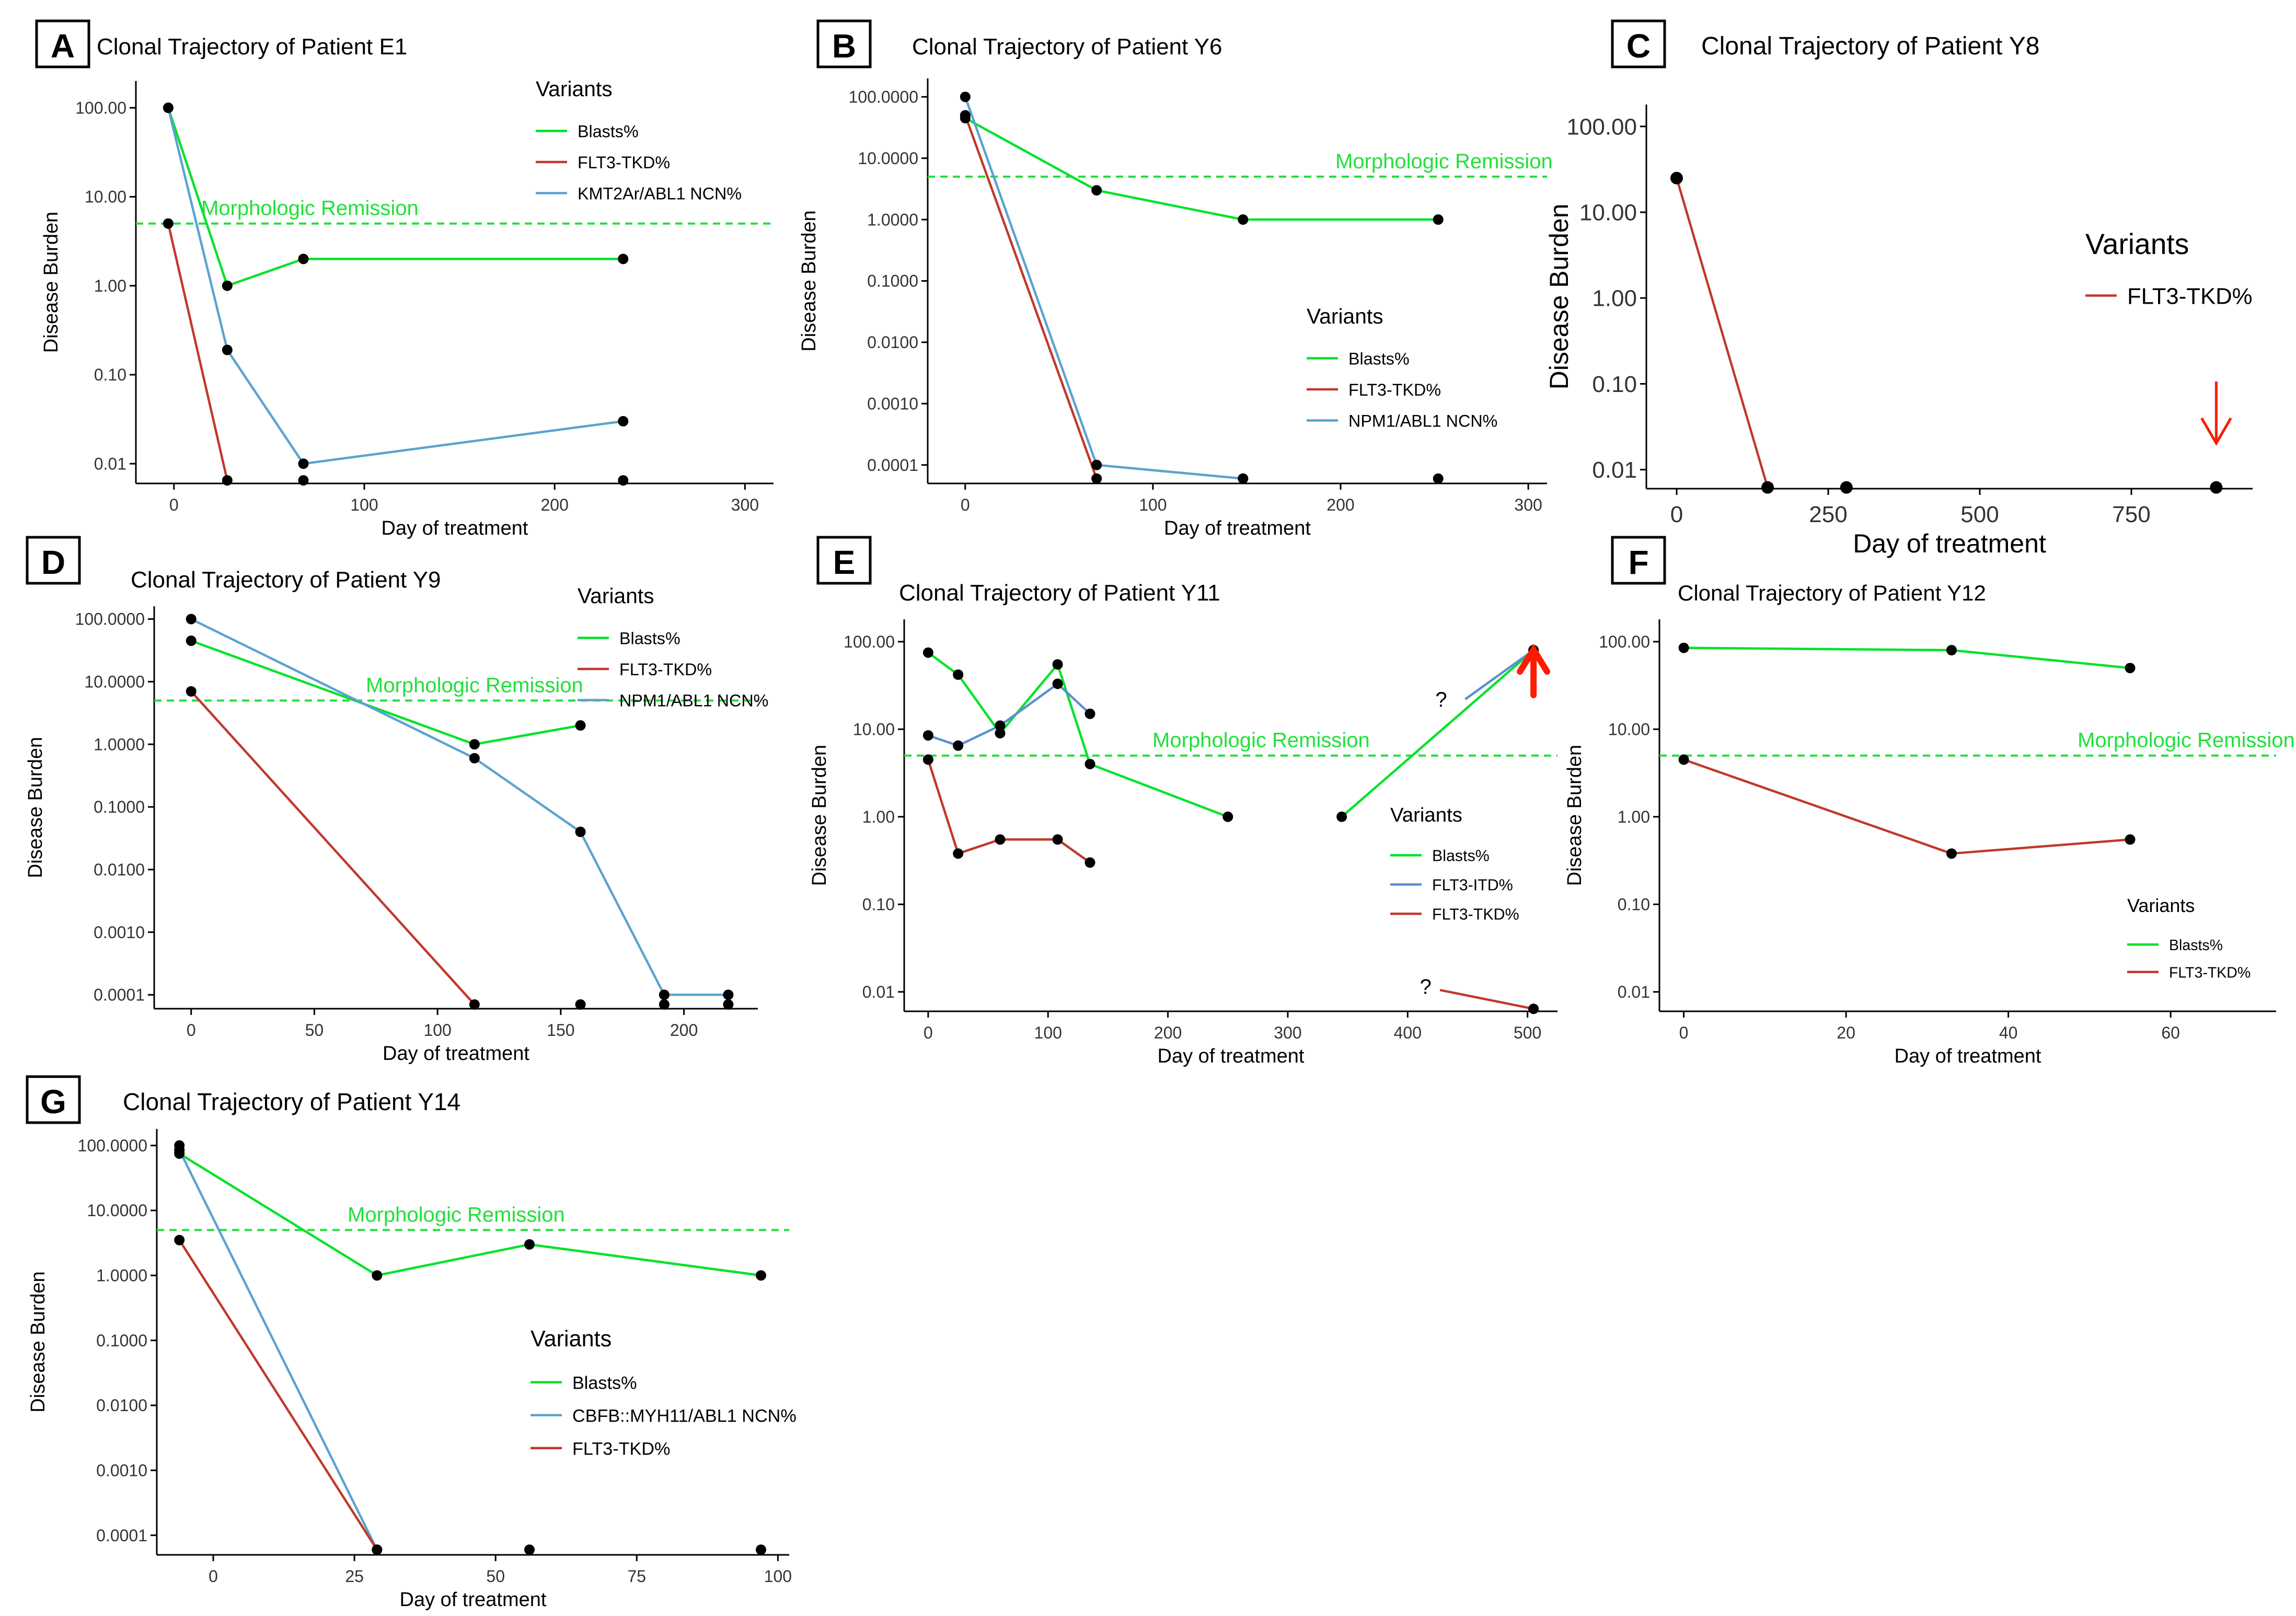 This screenshot has width=2296, height=1616. What do you see at coordinates (252, 47) in the screenshot?
I see `chart-title: Clonal Trajectory of Patient E1` at bounding box center [252, 47].